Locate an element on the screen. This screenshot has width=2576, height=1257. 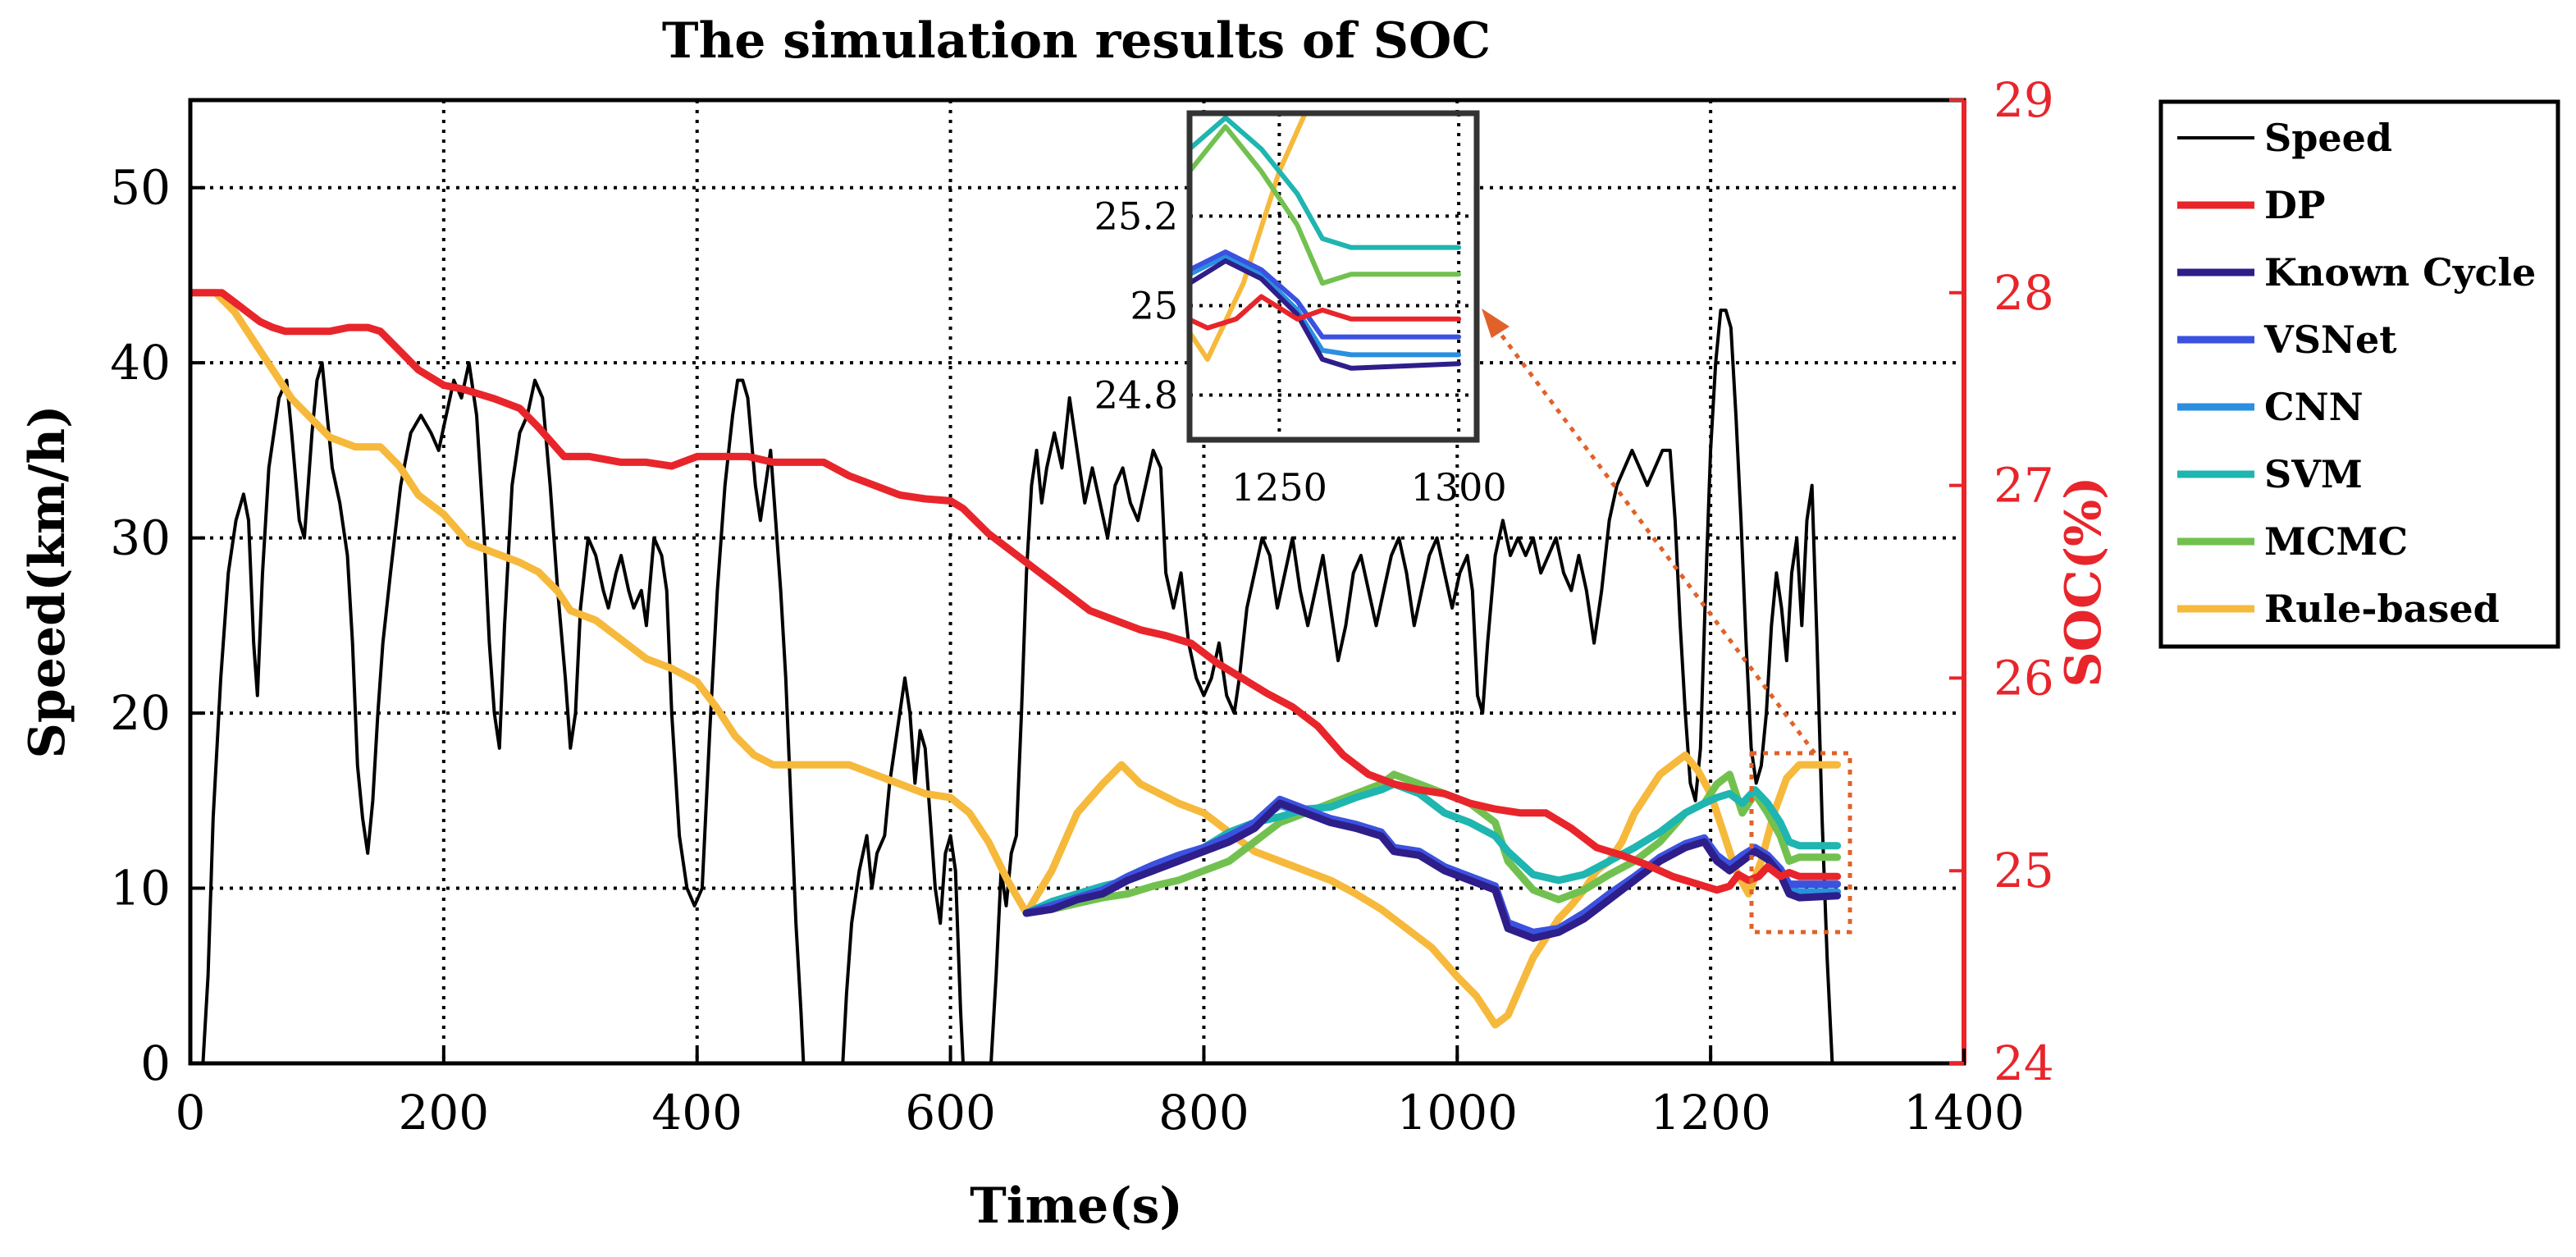
y-left-tick-label: 30 is located at coordinates (140, 538).